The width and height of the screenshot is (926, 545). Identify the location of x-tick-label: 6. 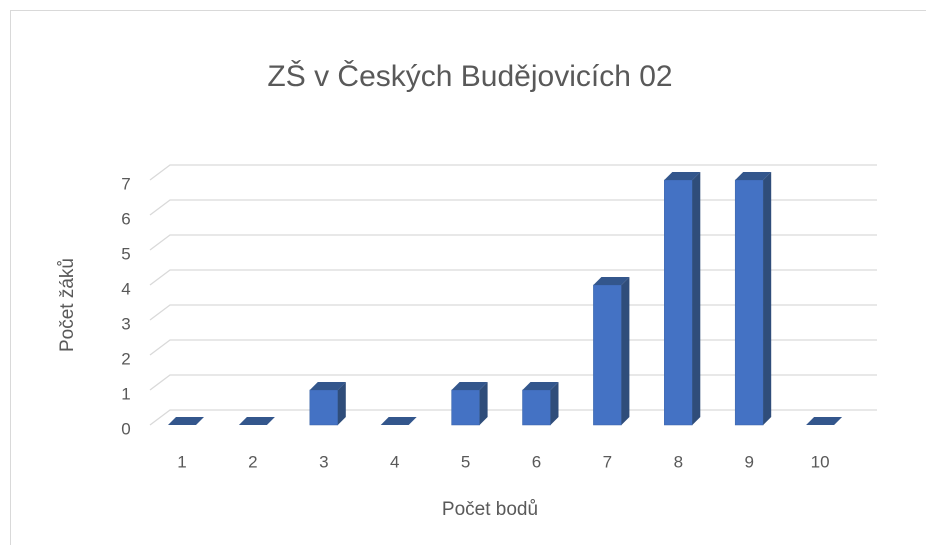
(536, 461).